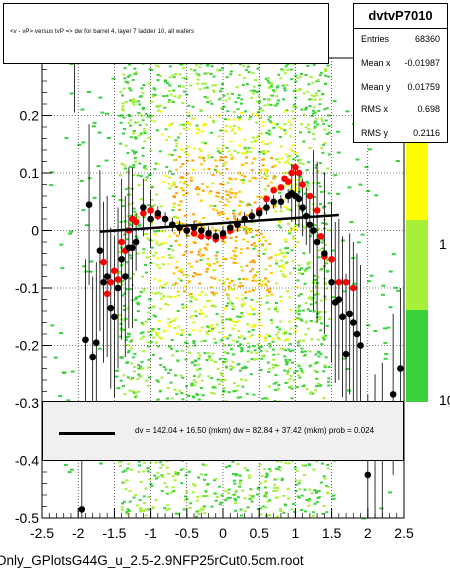 The height and width of the screenshot is (575, 450). I want to click on x-tick-label: -0.5, so click(187, 533).